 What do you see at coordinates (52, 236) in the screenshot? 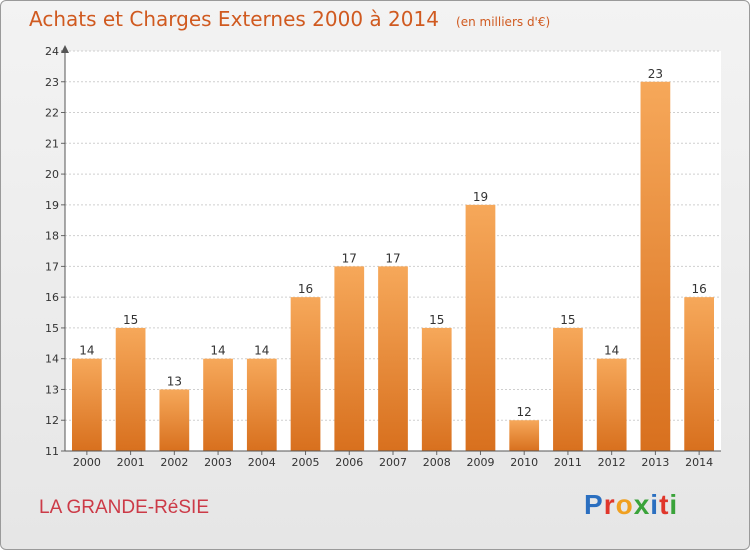
I see `y-tick-label: 18` at bounding box center [52, 236].